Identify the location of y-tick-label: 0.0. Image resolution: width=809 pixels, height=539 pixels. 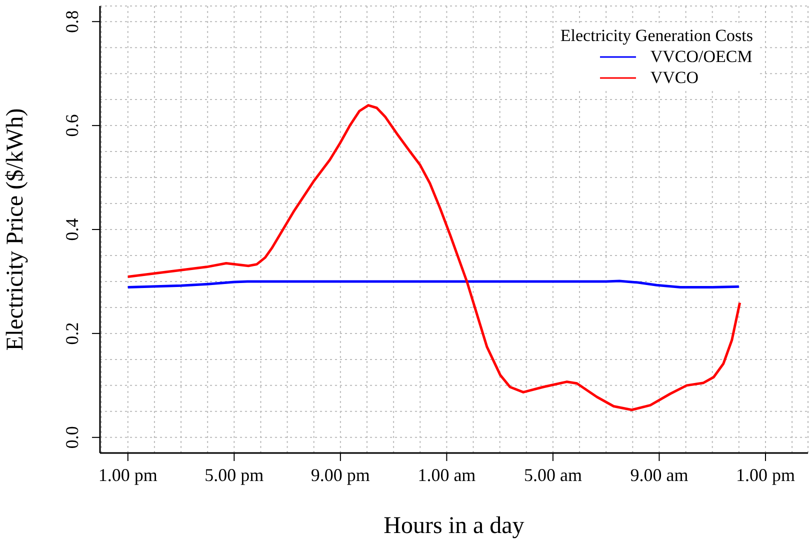
(72, 437).